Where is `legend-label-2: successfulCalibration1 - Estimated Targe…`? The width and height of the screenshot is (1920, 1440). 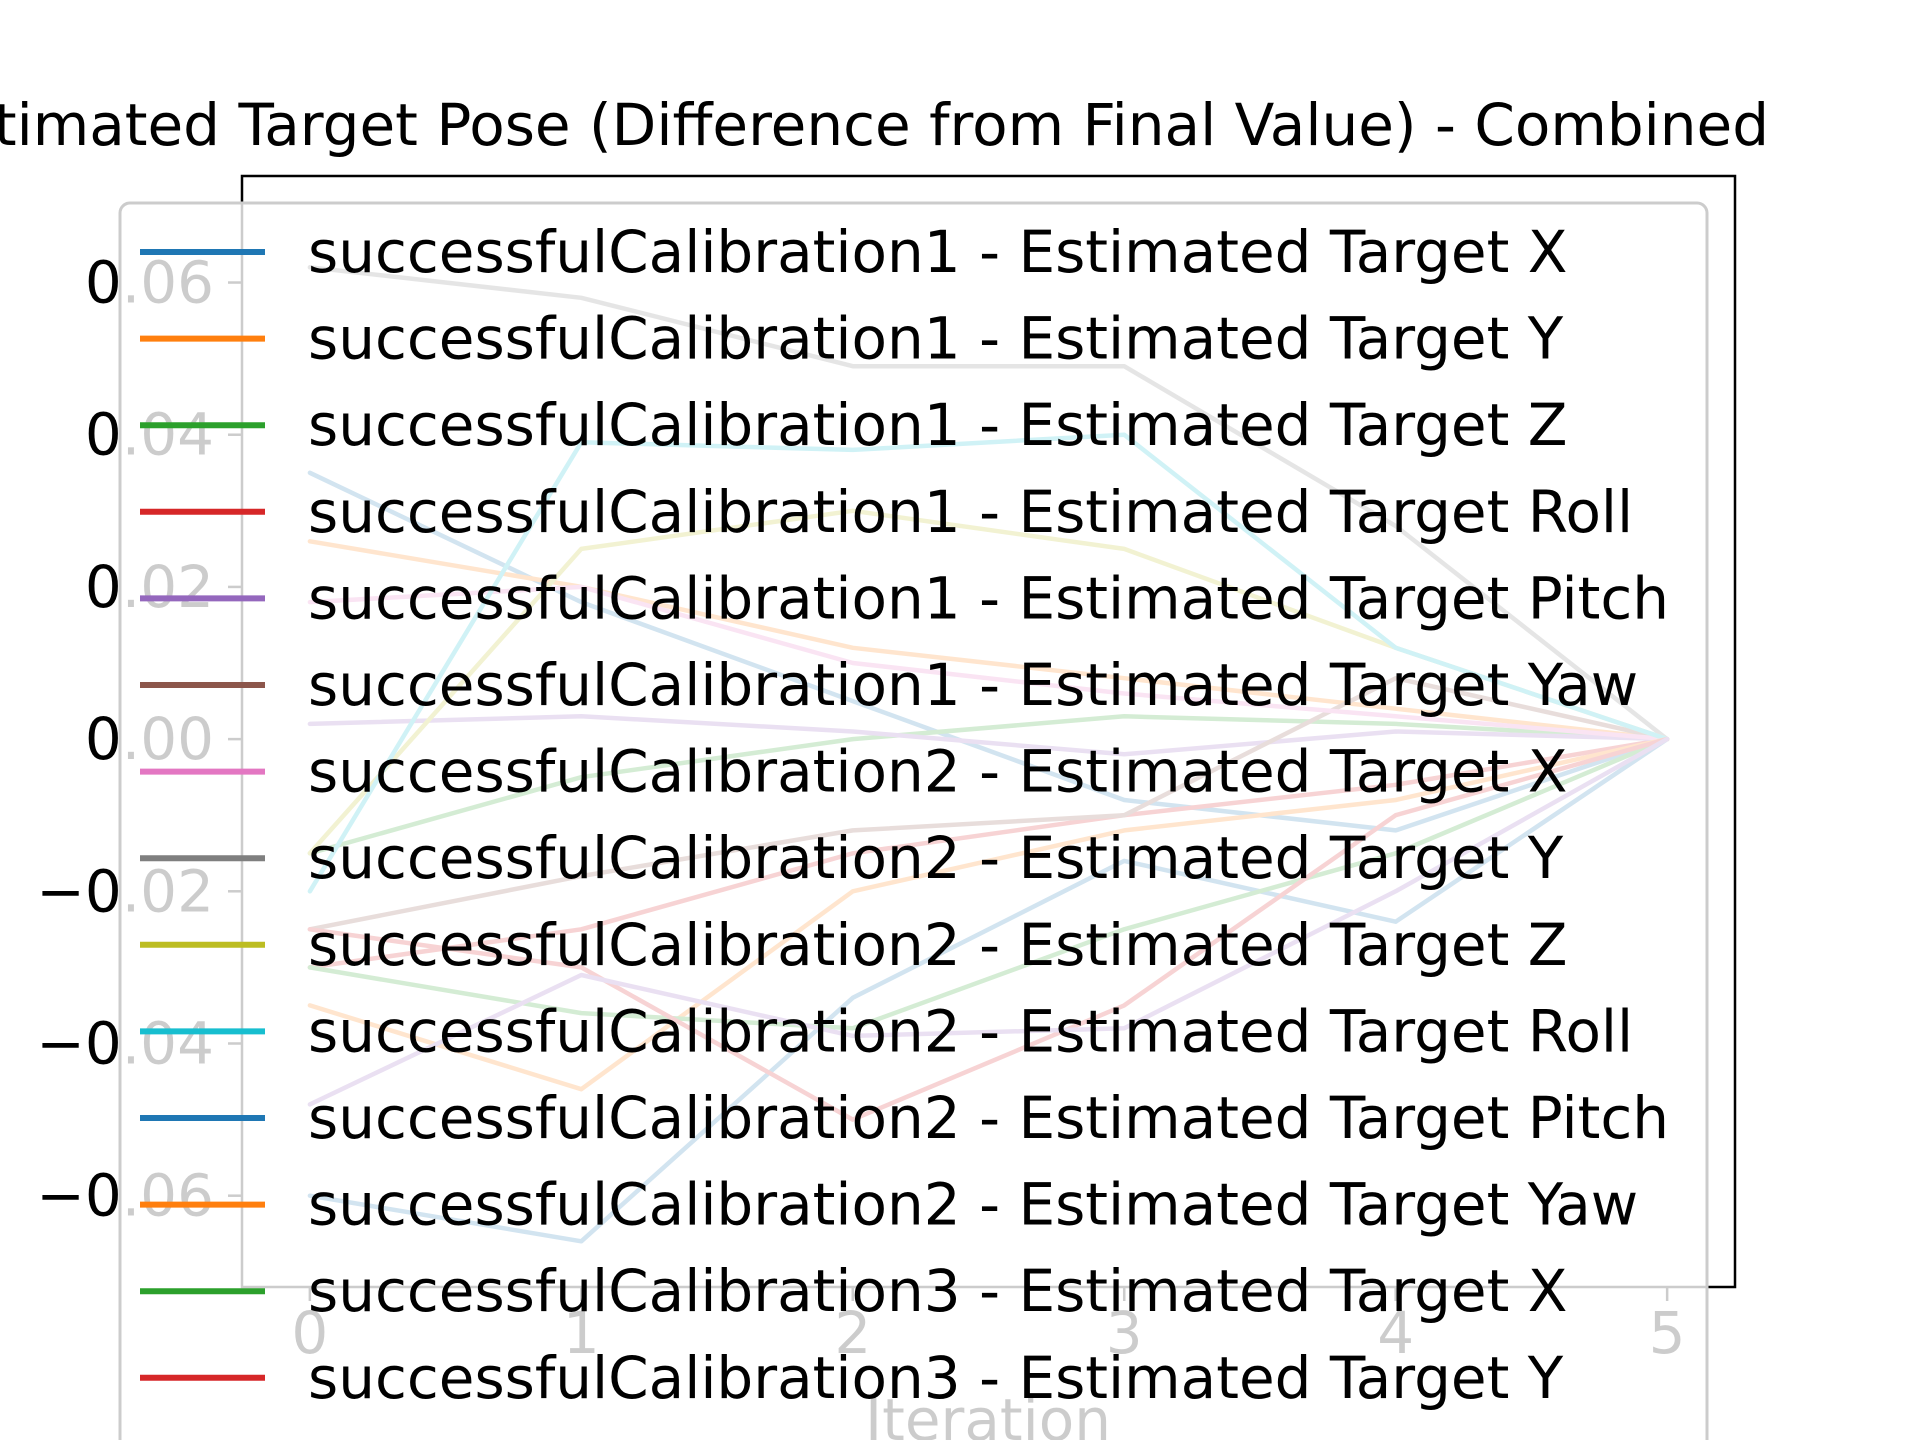
legend-label-2: successfulCalibration1 - Estimated Targe… is located at coordinates (936, 339).